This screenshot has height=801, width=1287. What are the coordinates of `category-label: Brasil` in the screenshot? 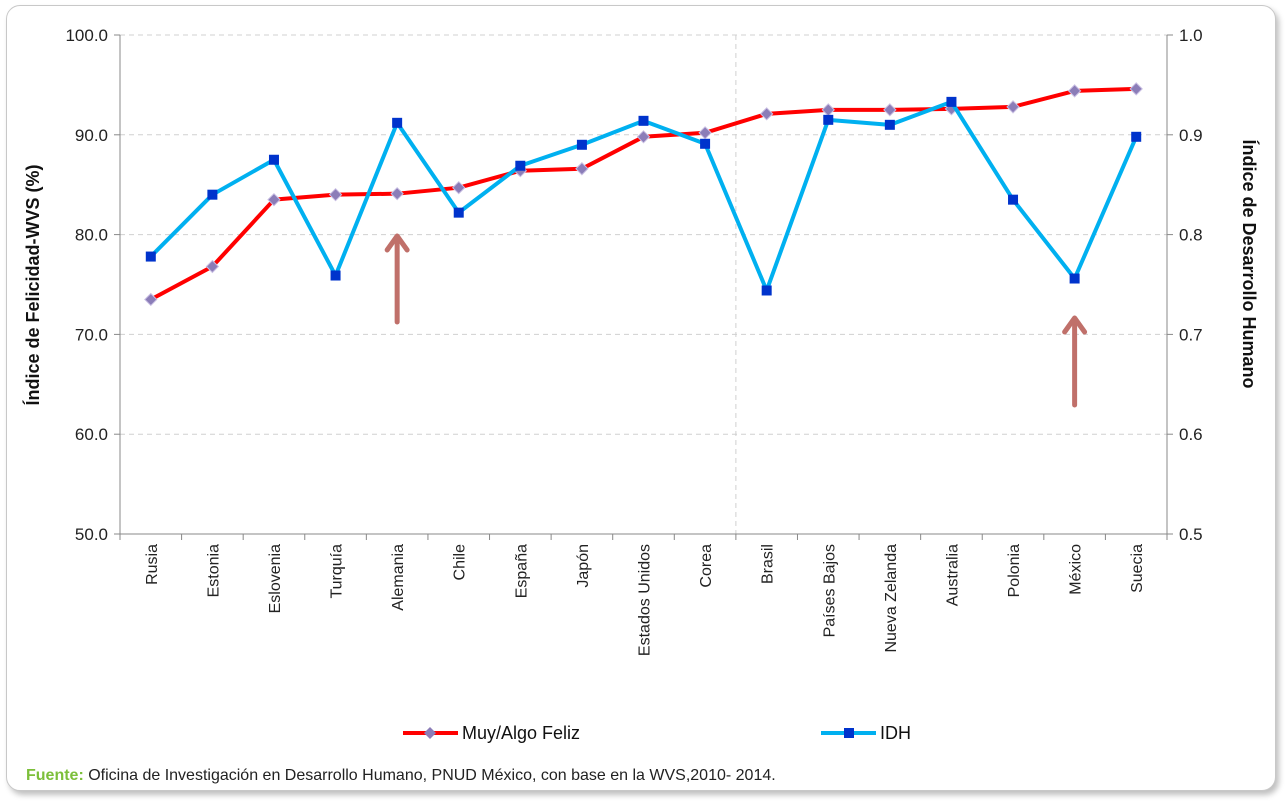 It's located at (768, 564).